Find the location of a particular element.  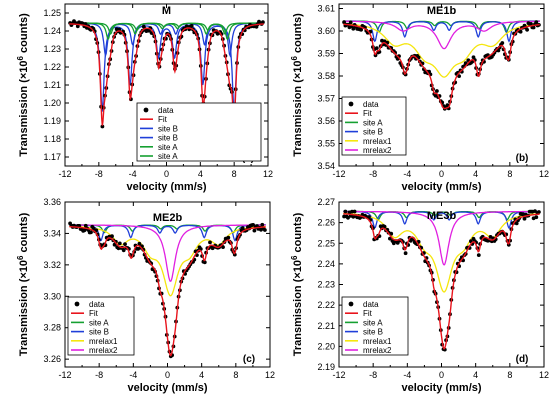

y-tick-label: 2.22 is located at coordinates (326, 305).